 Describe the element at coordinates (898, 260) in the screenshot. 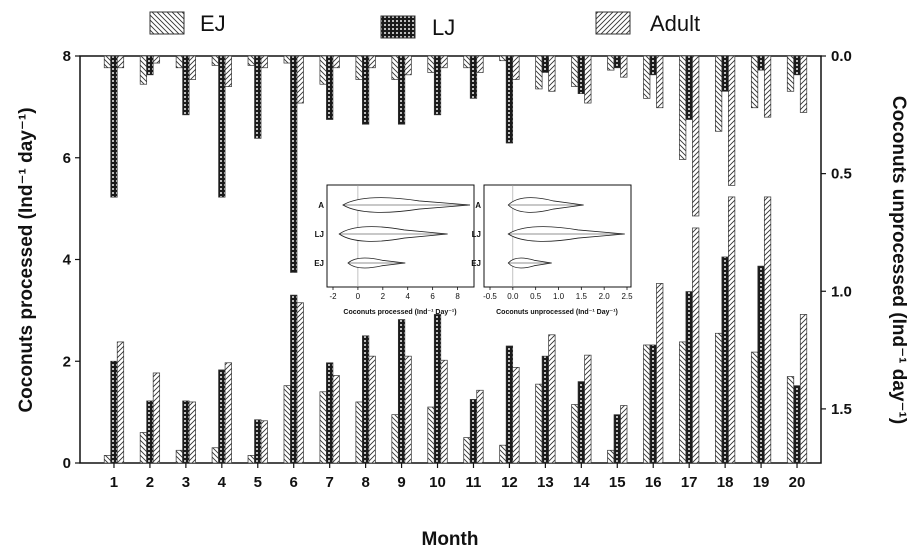

I see `y-axis-right-title: Coconuts unprocessed (Ind⁻¹ day⁻¹)` at that location.